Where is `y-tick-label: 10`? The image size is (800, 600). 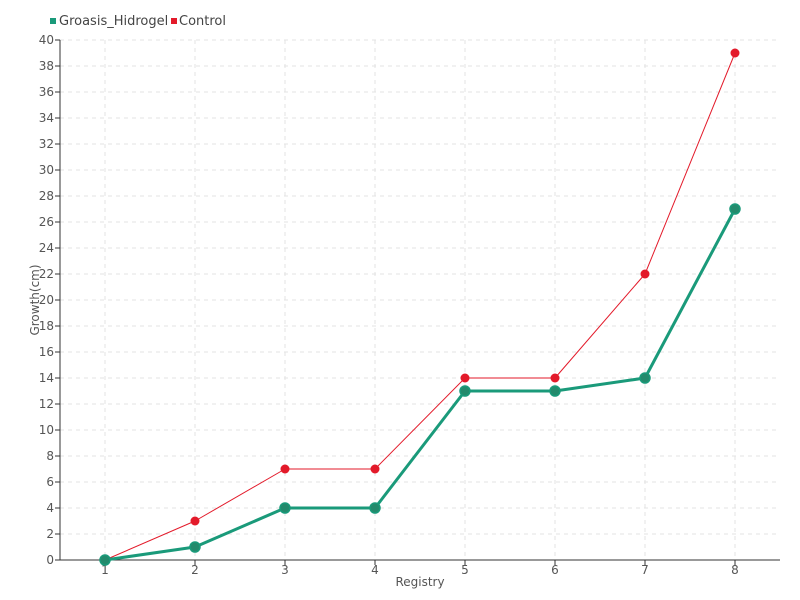
y-tick-label: 10 is located at coordinates (46, 430).